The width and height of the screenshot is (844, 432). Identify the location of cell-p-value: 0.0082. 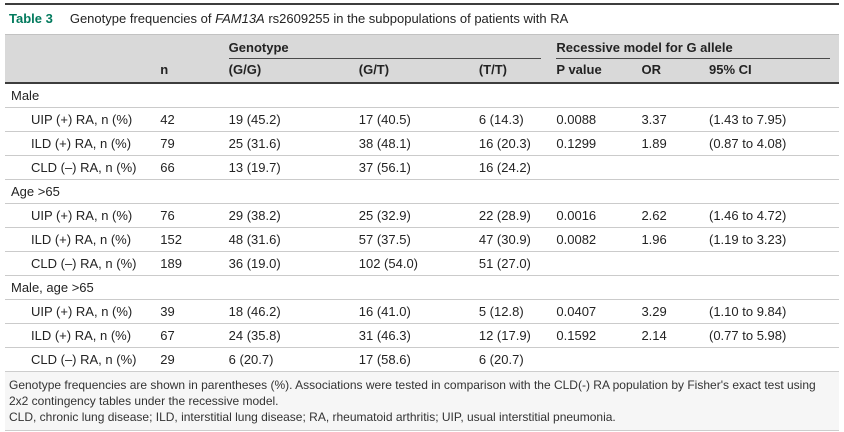
(593, 239).